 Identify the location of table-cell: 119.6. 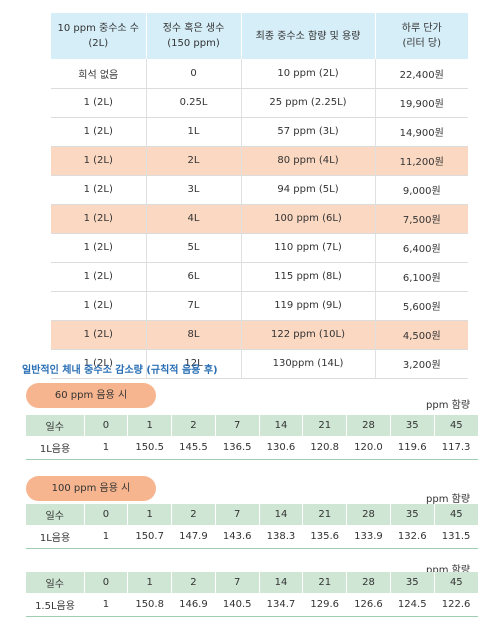
(412, 448).